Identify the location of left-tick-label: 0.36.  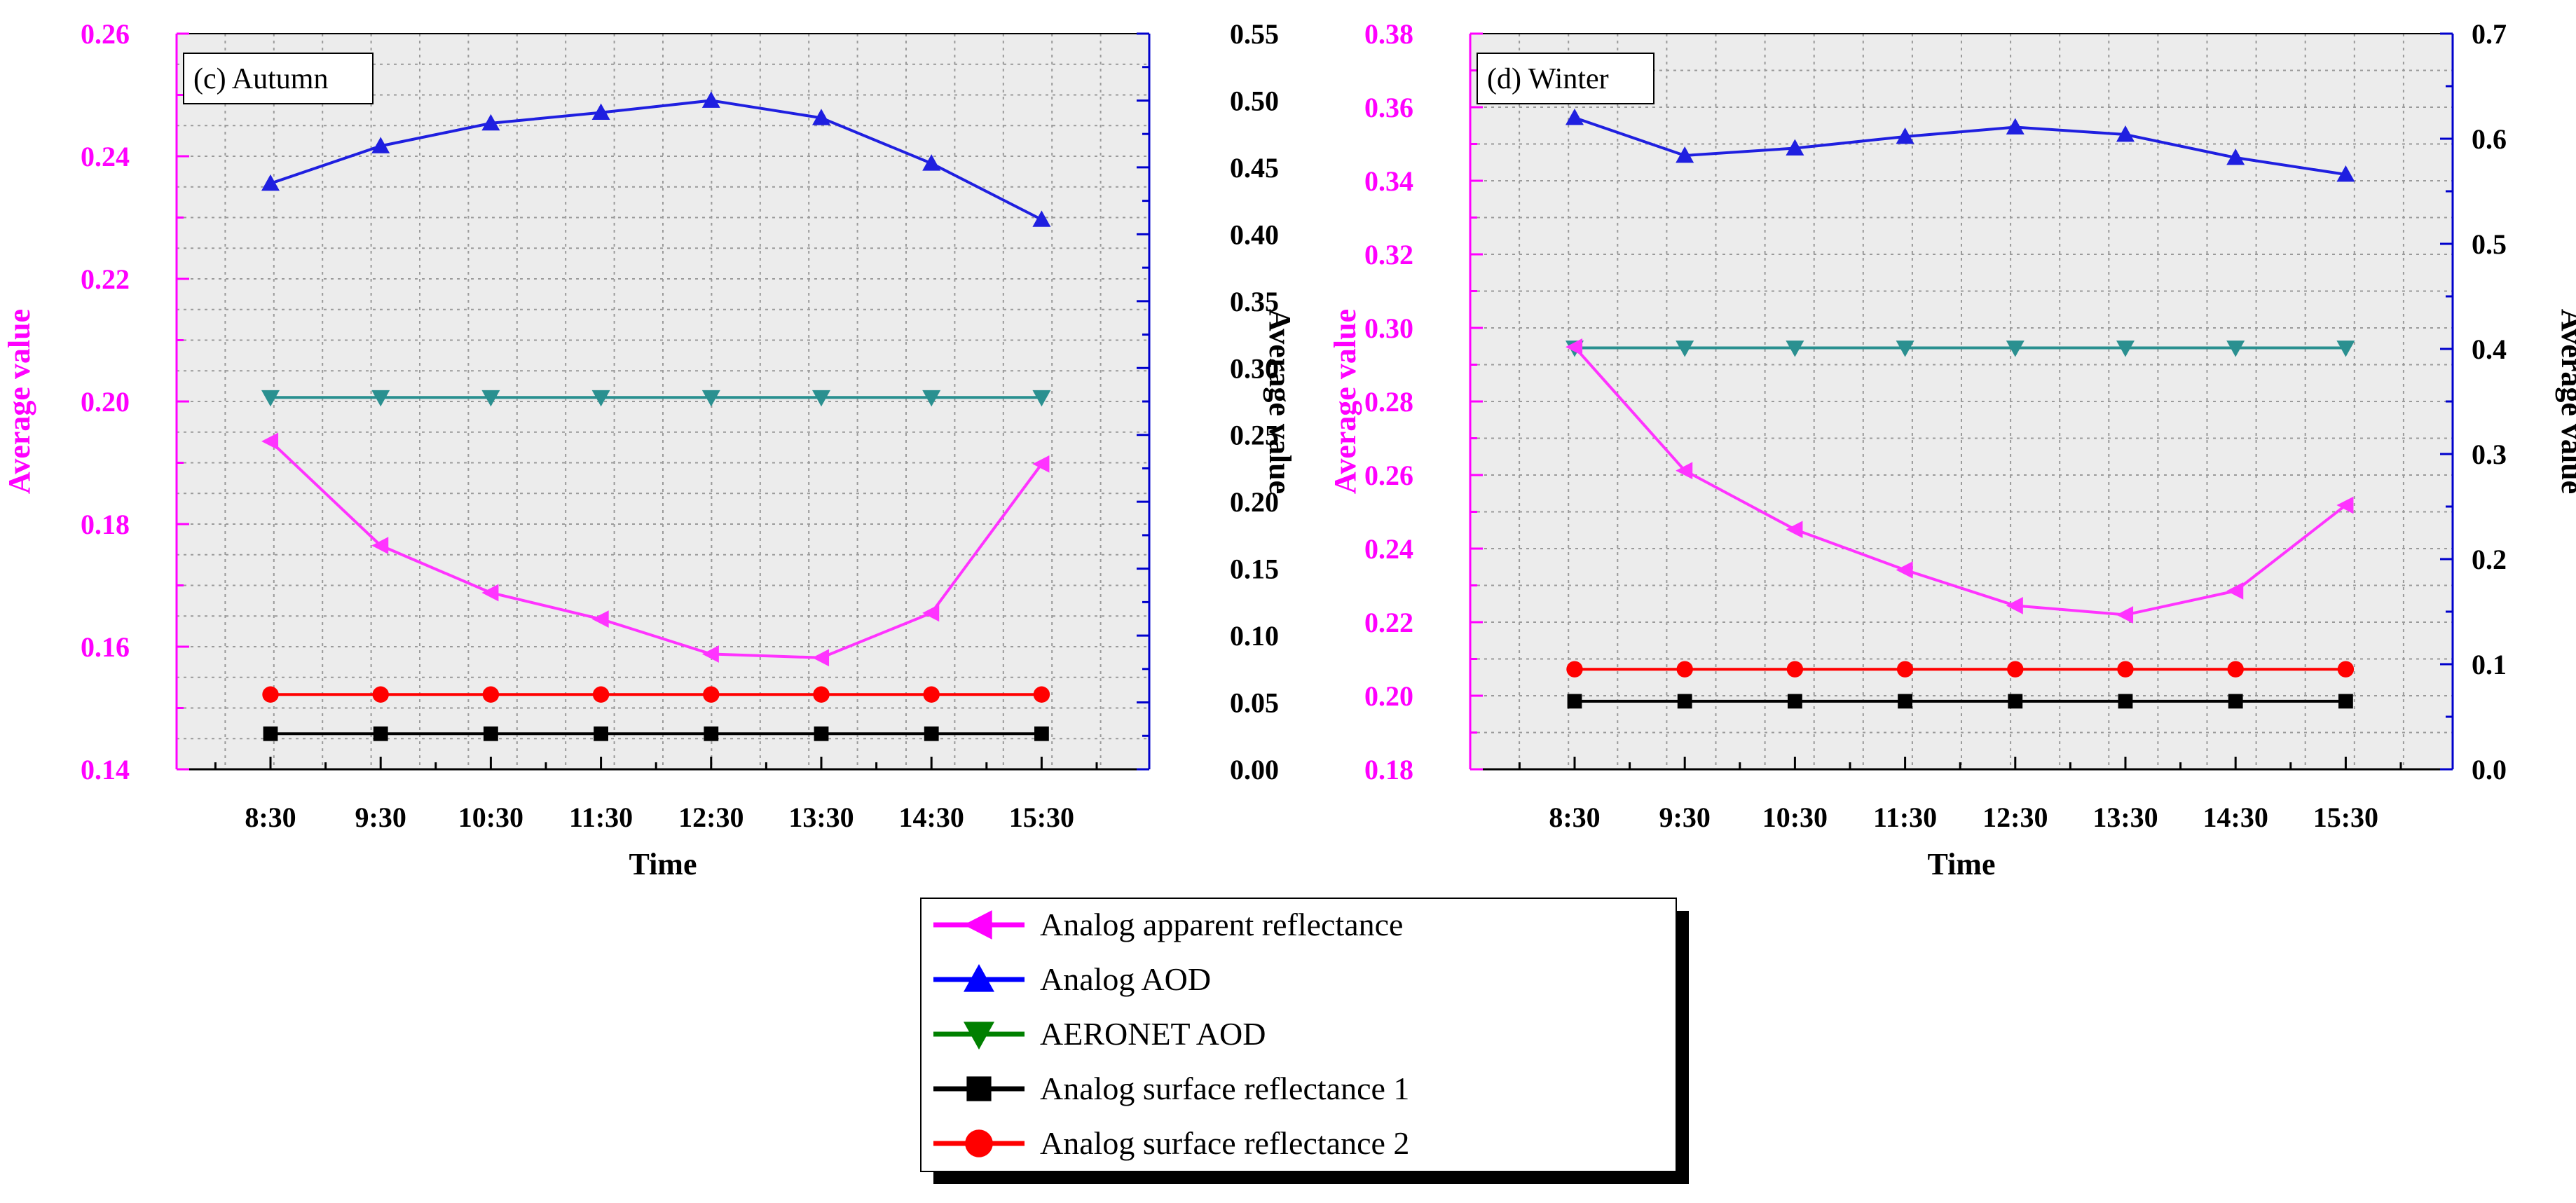
(1388, 108).